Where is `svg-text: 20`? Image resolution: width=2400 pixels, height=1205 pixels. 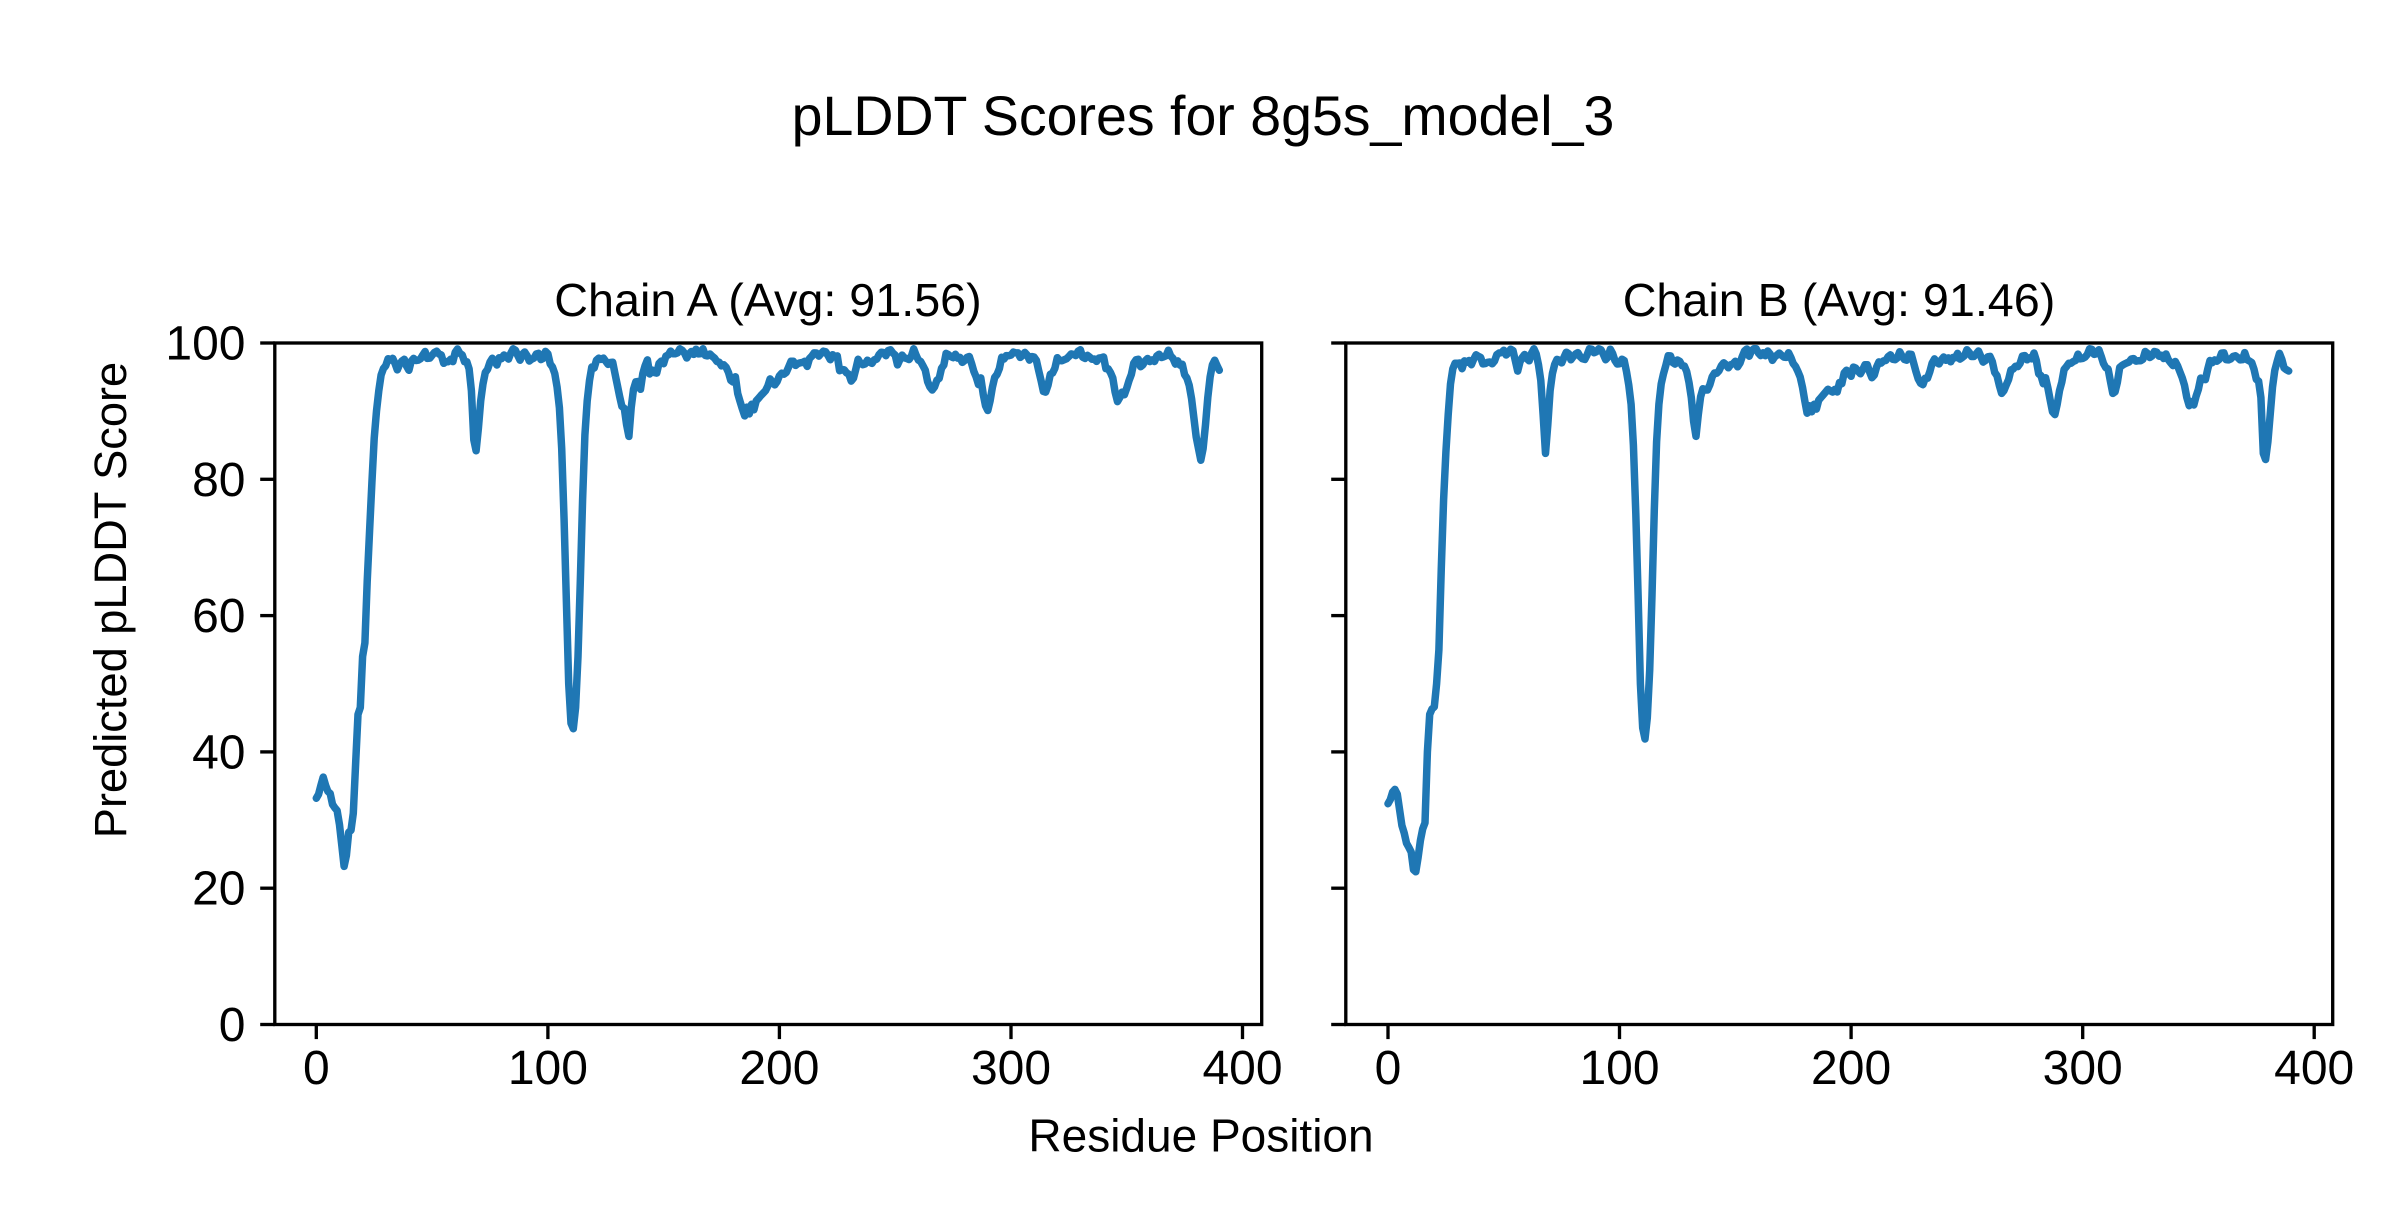 svg-text: 20 is located at coordinates (218, 889).